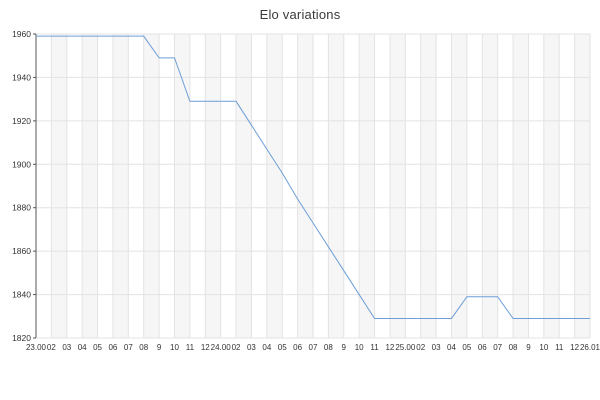  What do you see at coordinates (21, 34) in the screenshot?
I see `y-axis-label: 1960` at bounding box center [21, 34].